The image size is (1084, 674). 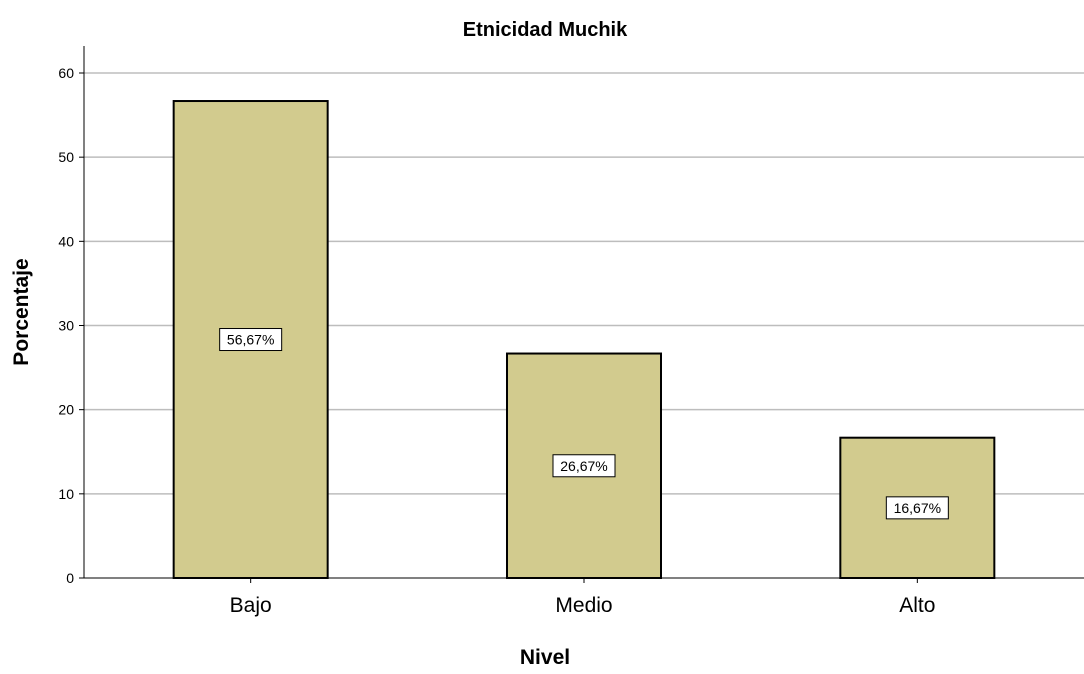 I want to click on y-tick-label: 60, so click(x=66, y=73).